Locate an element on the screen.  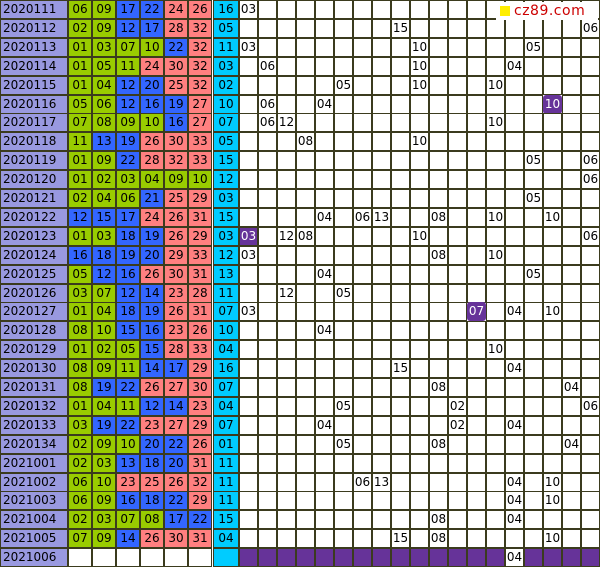
blue-ball: 01 is located at coordinates (226, 444).